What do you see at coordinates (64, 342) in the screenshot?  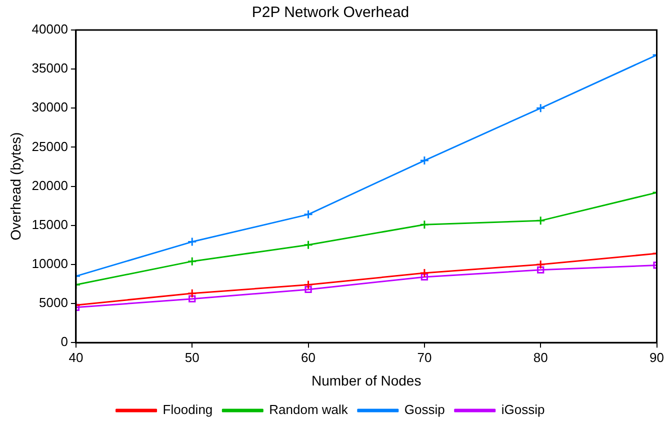 I see `y-tick-label: 0` at bounding box center [64, 342].